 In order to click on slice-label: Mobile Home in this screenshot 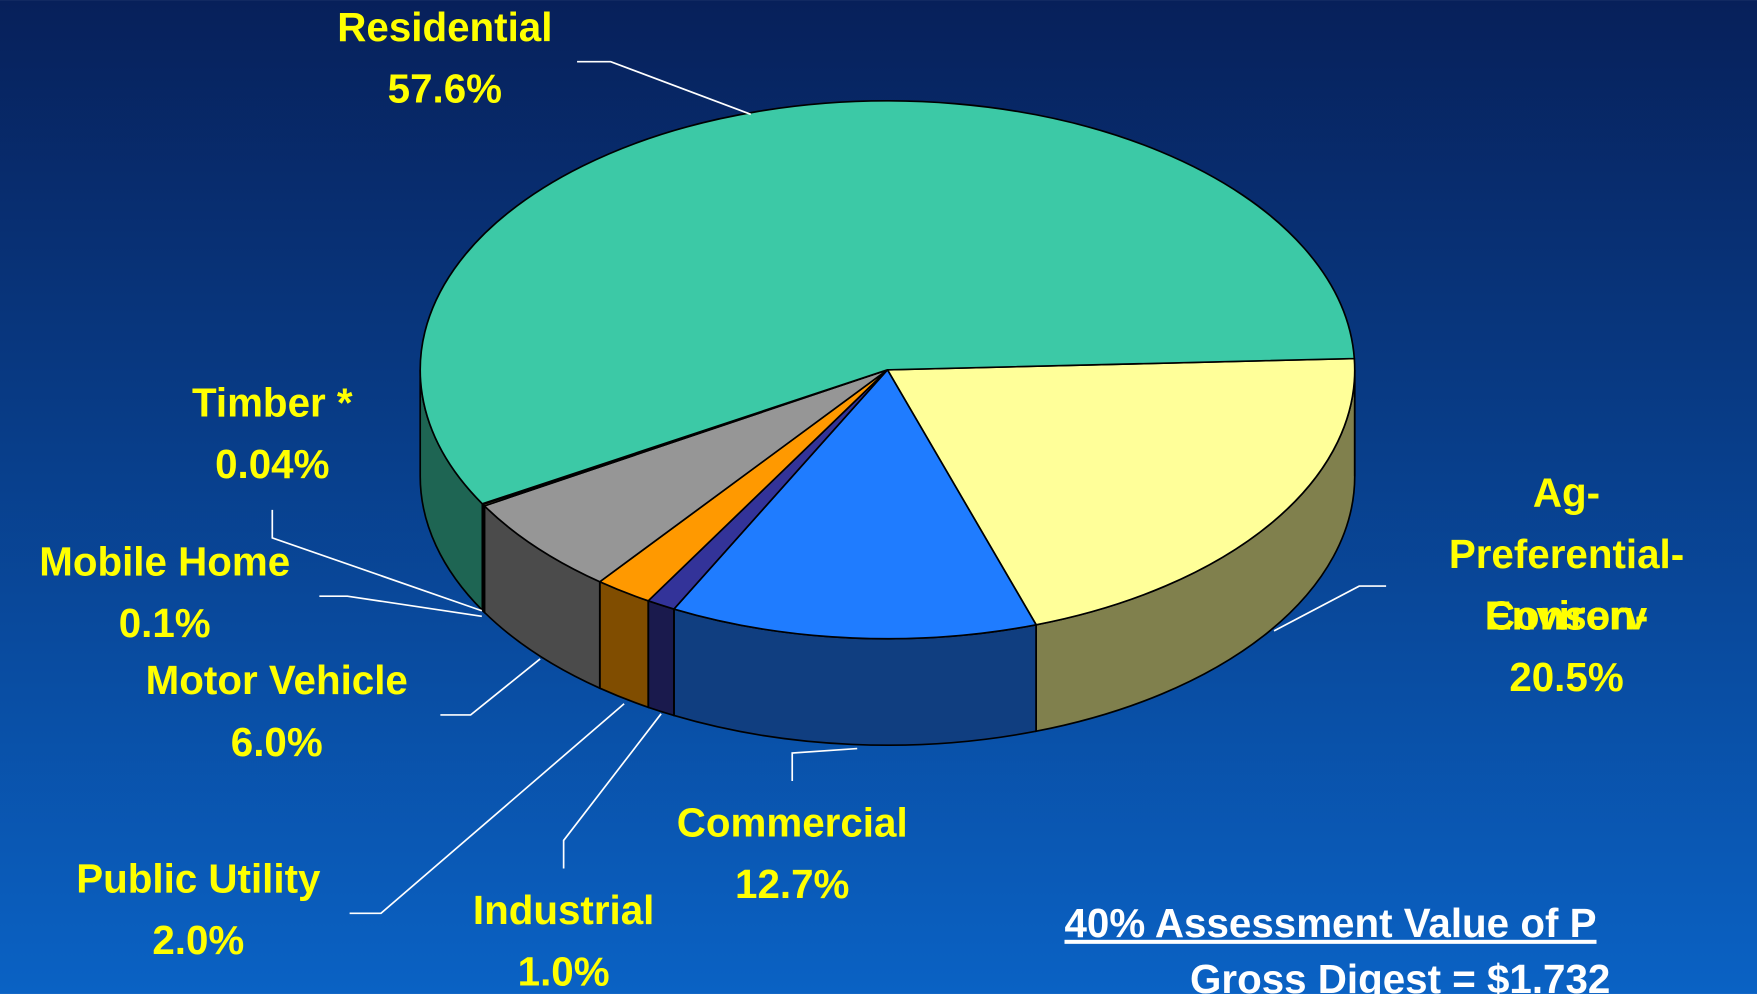, I will do `click(164, 561)`.